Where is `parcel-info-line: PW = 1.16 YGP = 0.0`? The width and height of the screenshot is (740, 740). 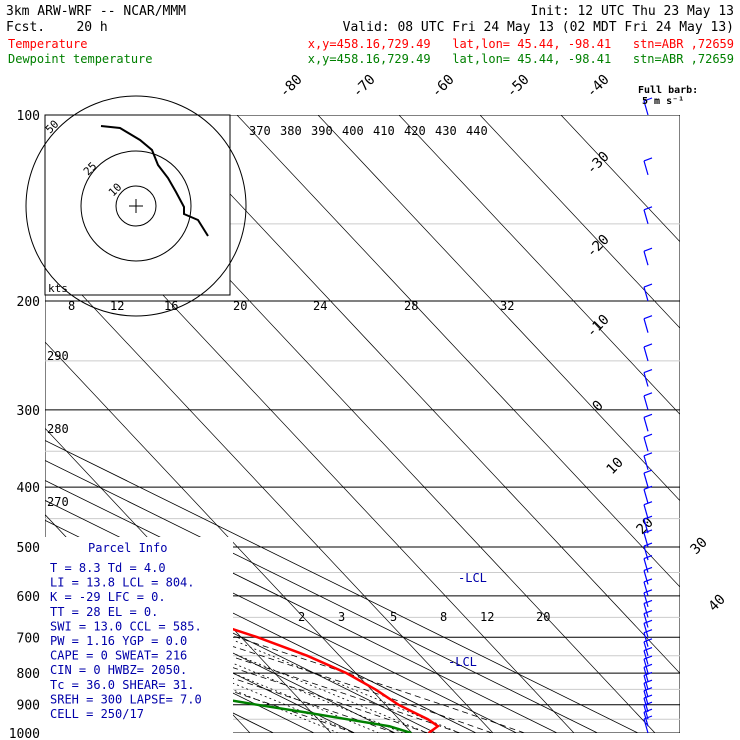
parcel-info-line: PW = 1.16 YGP = 0.0 is located at coordinates (118, 641).